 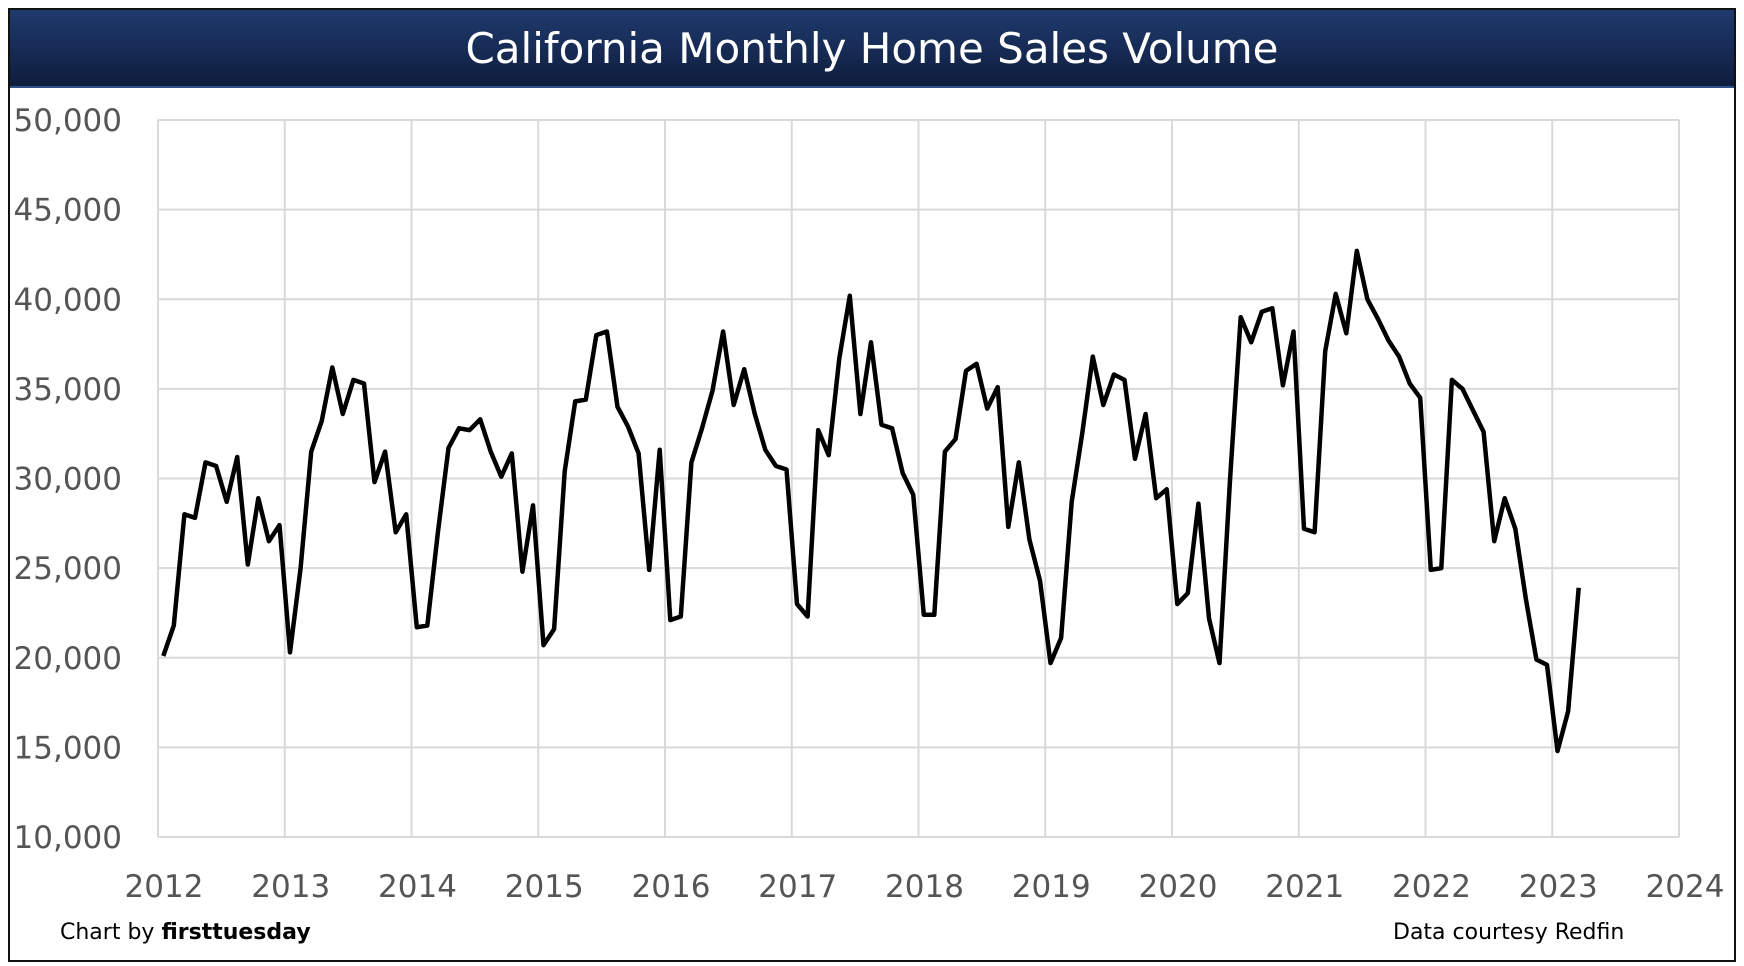 I want to click on chart-title: California Monthly Home Sales Volume, so click(x=872, y=48).